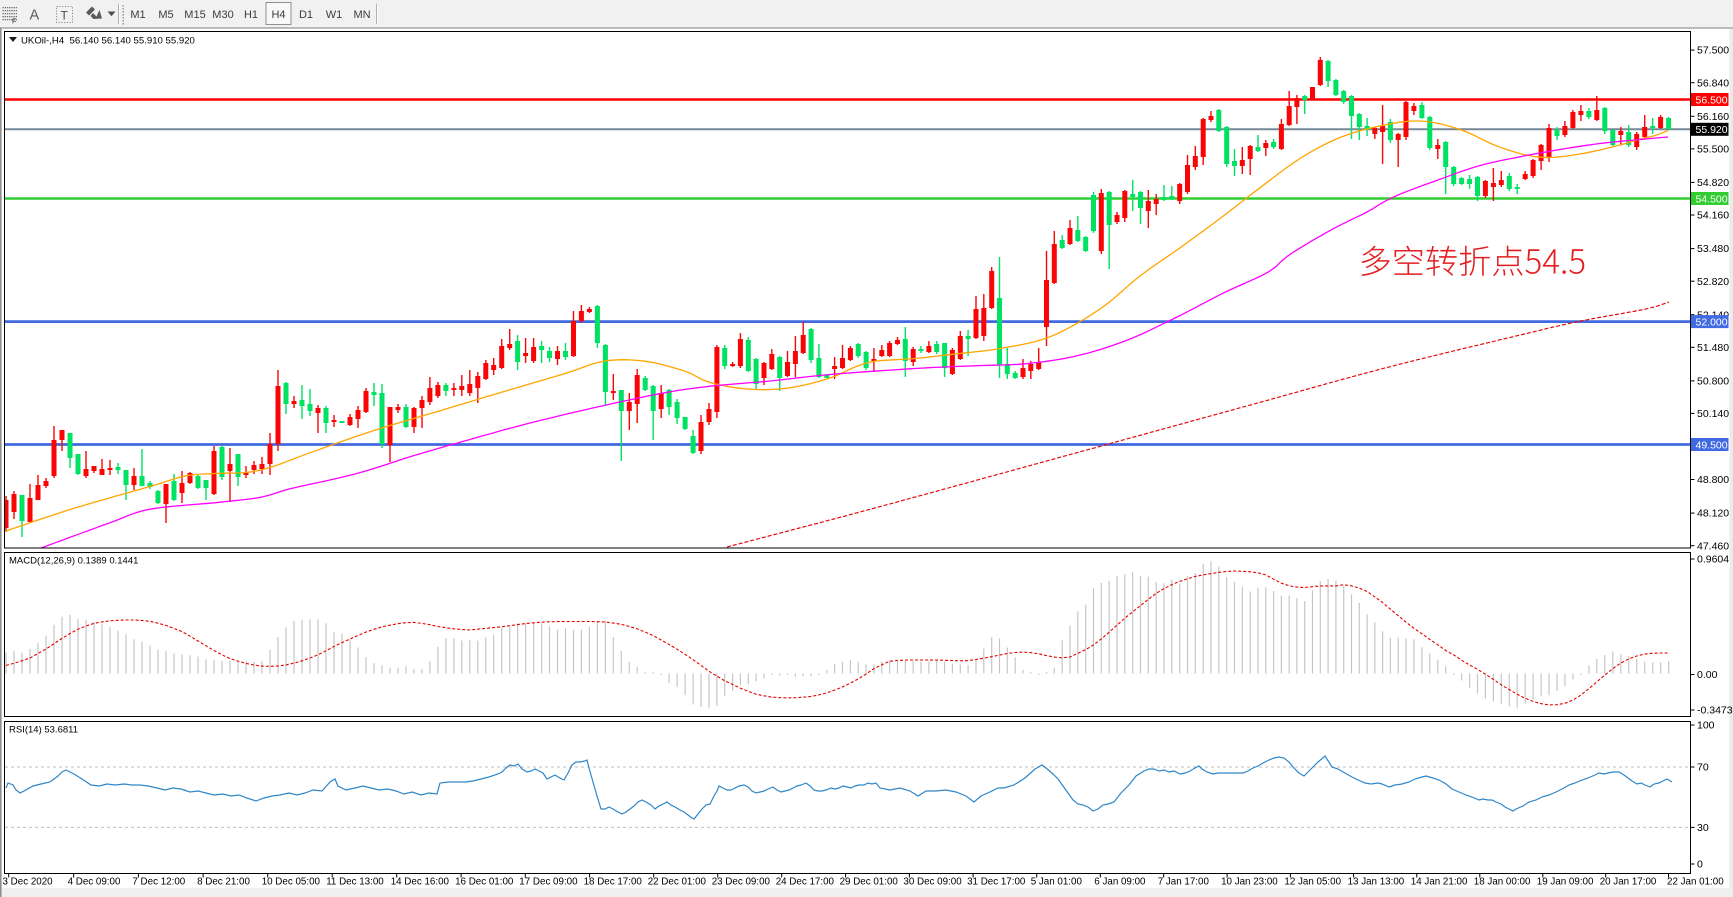 The height and width of the screenshot is (897, 1733). I want to click on svg-text: 11 Dec 13:00, so click(355, 882).